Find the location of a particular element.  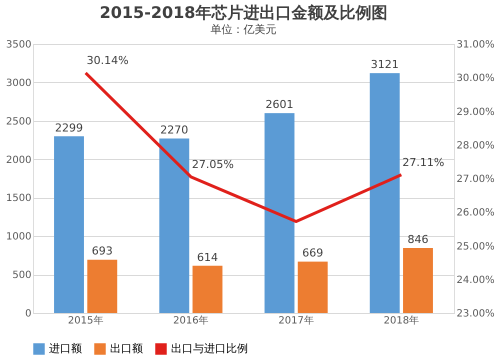

chart-title: 2015-2018年芯片进出口金额及比例图 is located at coordinates (244, 12).